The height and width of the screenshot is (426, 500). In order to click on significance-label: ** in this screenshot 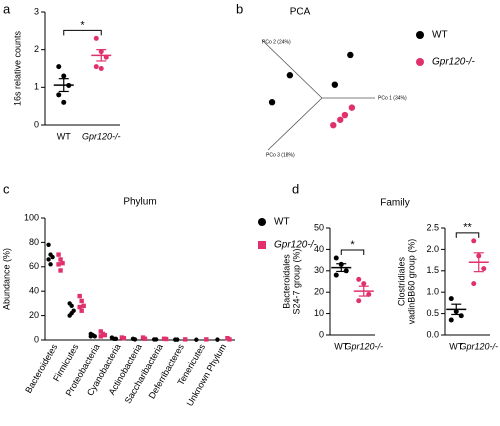, I will do `click(467, 228)`.